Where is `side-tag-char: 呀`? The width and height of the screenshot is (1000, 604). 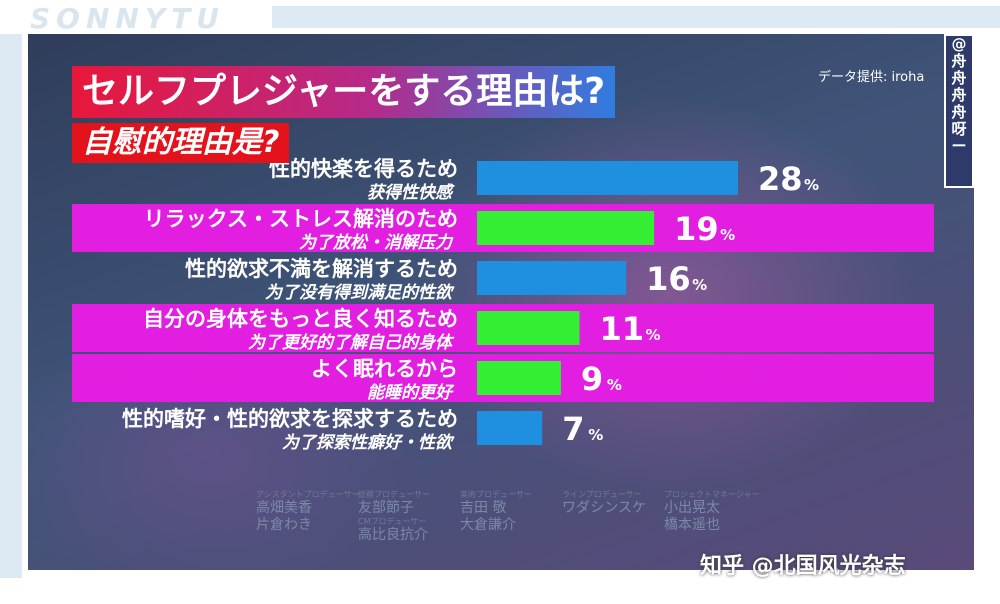
side-tag-char: 呀 is located at coordinates (959, 129).